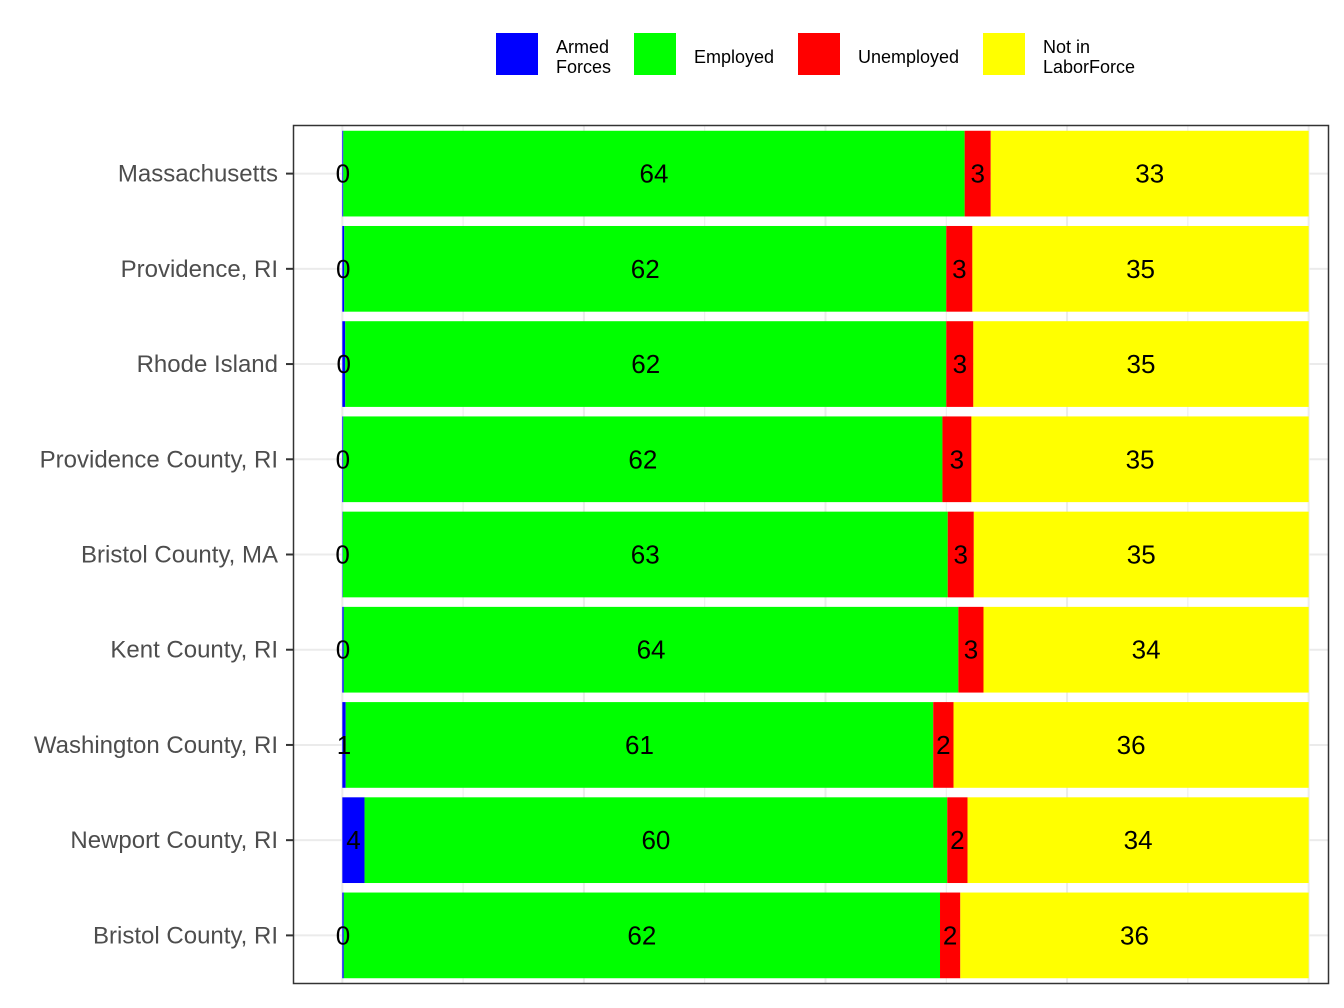  I want to click on y-tick-label: Massachusetts, so click(198, 174).